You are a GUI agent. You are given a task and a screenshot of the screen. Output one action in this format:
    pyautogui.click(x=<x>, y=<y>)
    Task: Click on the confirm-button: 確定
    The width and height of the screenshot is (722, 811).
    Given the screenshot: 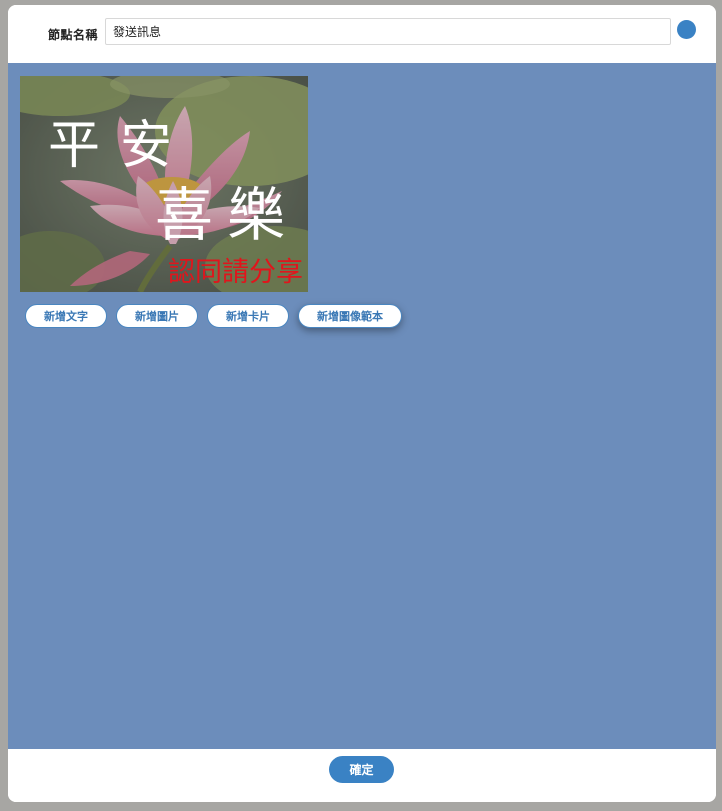 What is the action you would take?
    pyautogui.click(x=361, y=769)
    